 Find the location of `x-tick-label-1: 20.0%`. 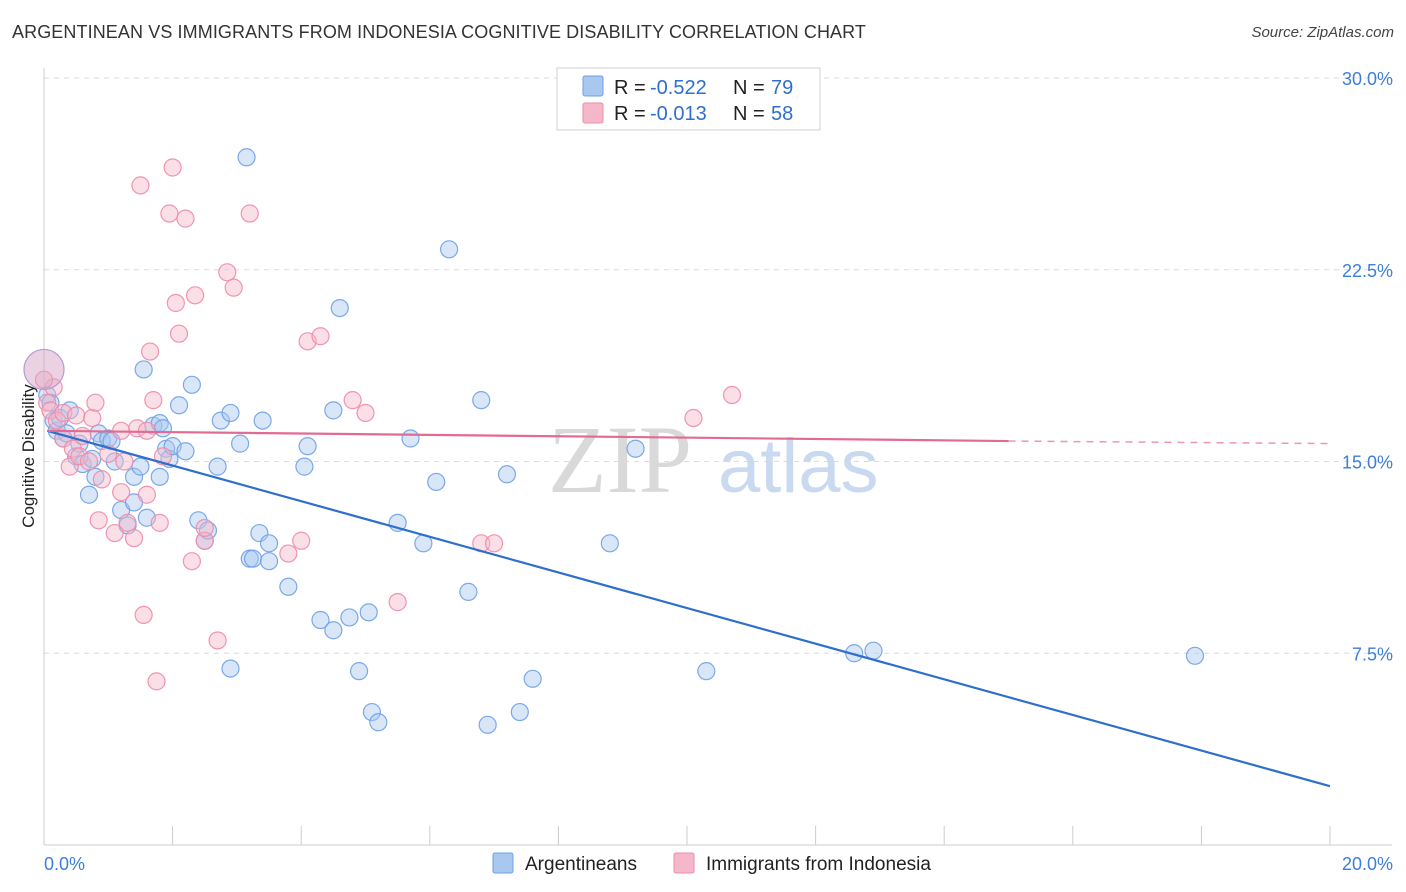

x-tick-label-1: 20.0% is located at coordinates (1367, 864).